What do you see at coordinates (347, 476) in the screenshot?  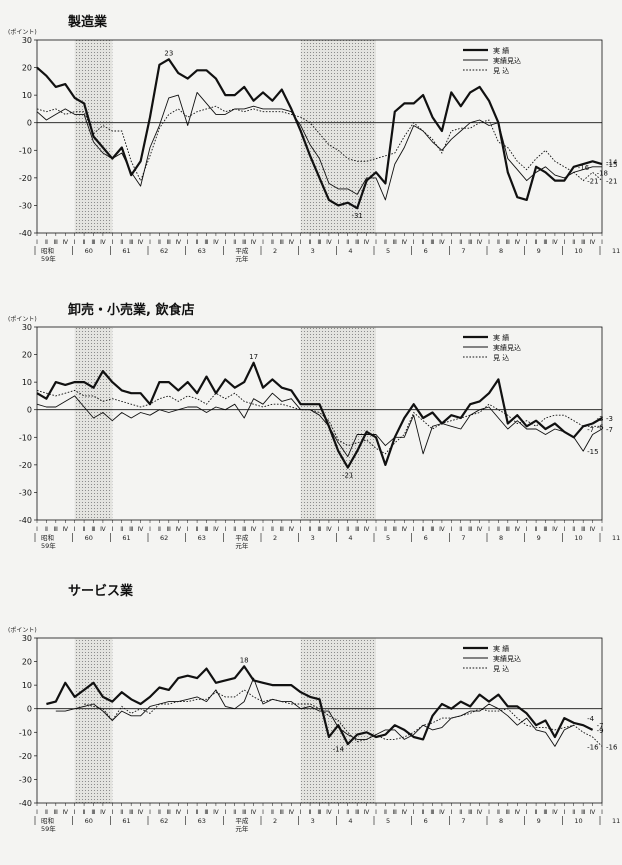 I see `data-label: -21` at bounding box center [347, 476].